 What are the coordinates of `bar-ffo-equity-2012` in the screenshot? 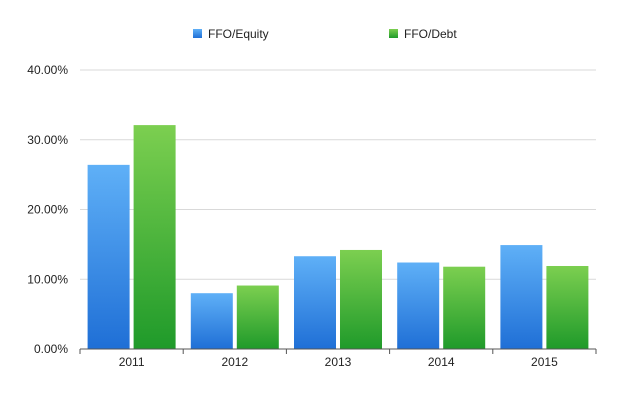 It's located at (211, 321).